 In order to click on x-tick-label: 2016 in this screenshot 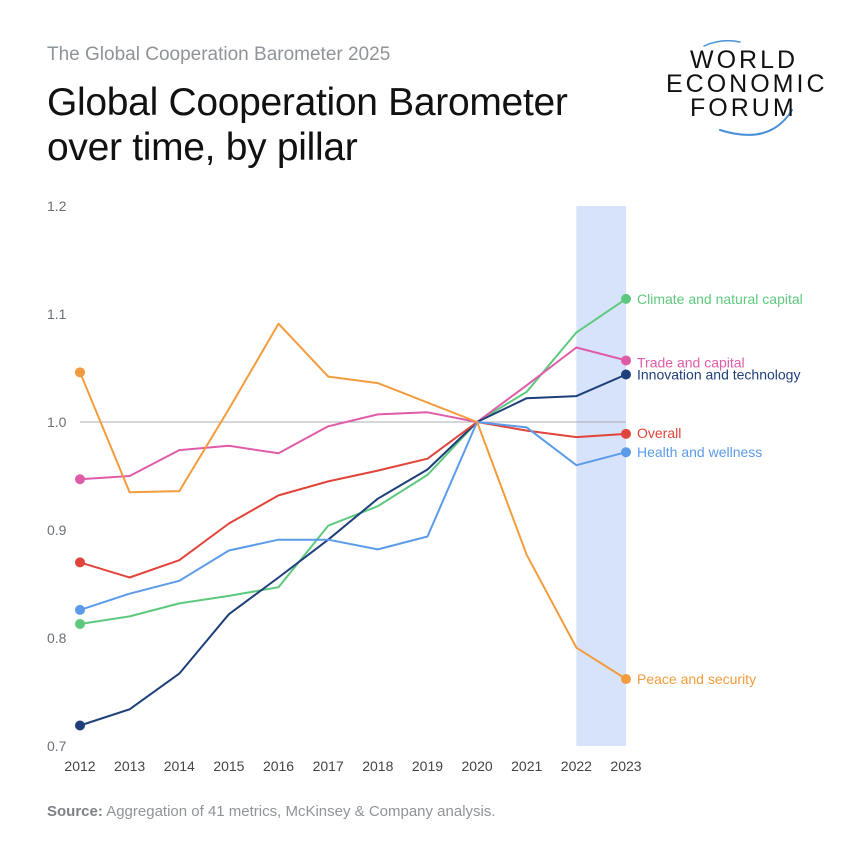, I will do `click(278, 766)`.